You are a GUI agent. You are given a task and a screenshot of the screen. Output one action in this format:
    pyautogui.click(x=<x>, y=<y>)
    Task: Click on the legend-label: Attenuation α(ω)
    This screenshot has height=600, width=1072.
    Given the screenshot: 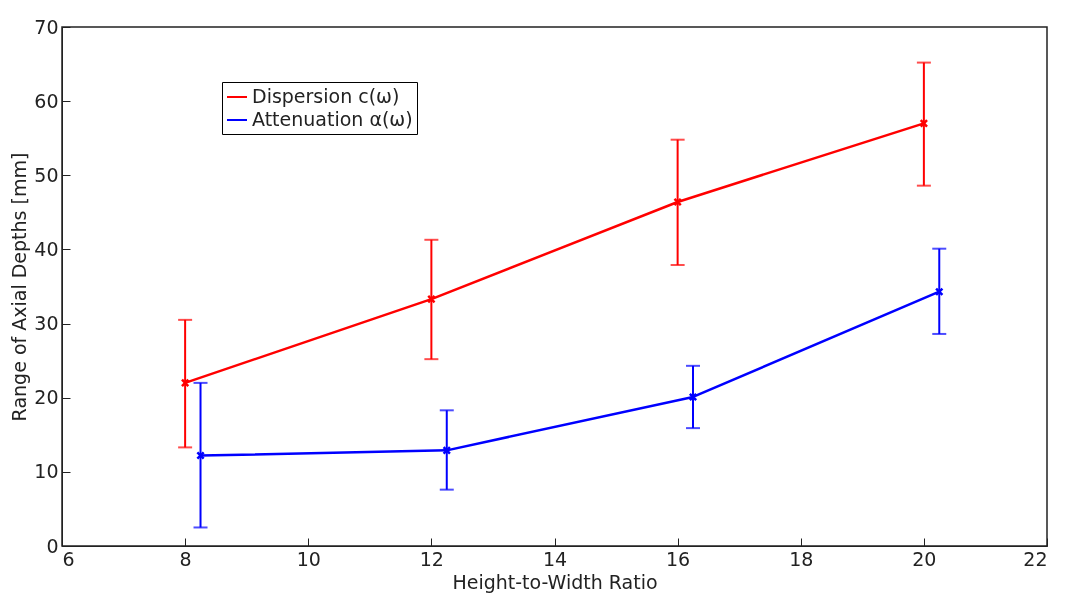 What is the action you would take?
    pyautogui.click(x=332, y=119)
    